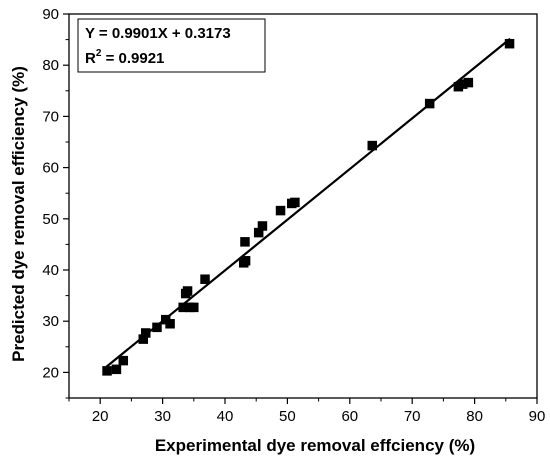  Describe the element at coordinates (90, 58) in the screenshot. I see `r-squared-prefix: R` at that location.